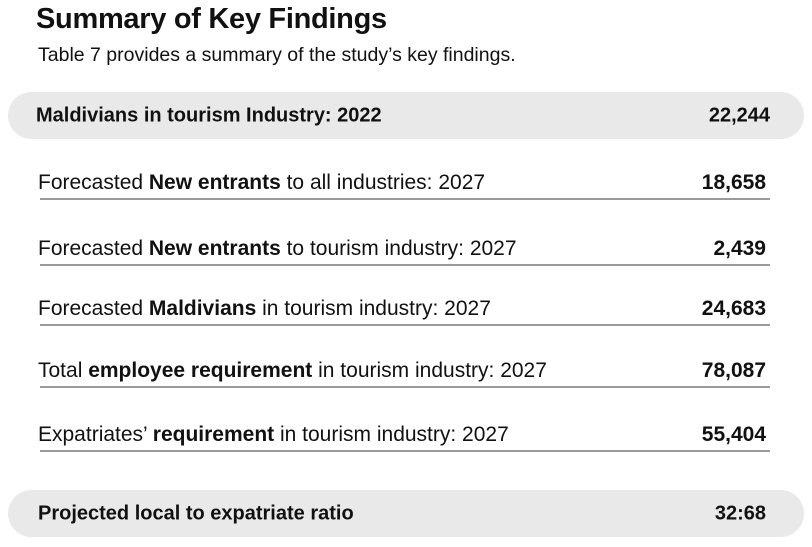  What do you see at coordinates (740, 513) in the screenshot?
I see `footer-ratio-value: 32:68` at bounding box center [740, 513].